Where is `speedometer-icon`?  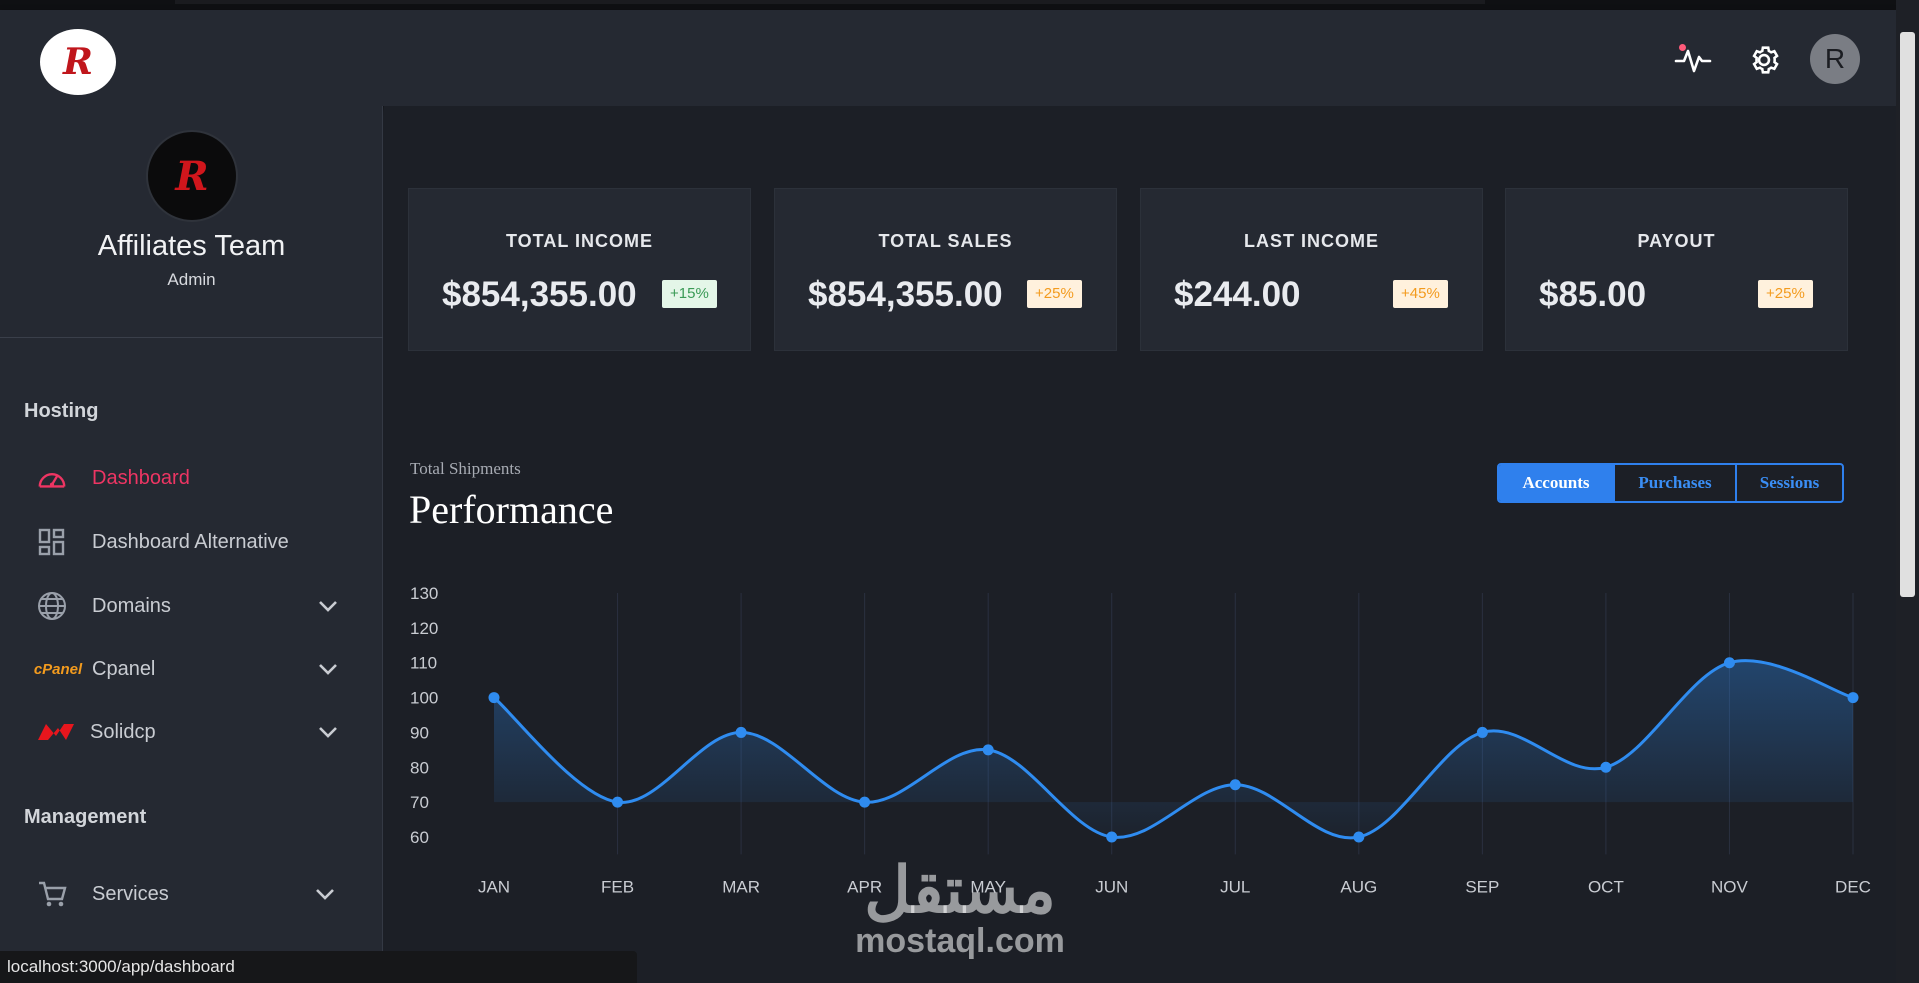 speedometer-icon is located at coordinates (52, 478).